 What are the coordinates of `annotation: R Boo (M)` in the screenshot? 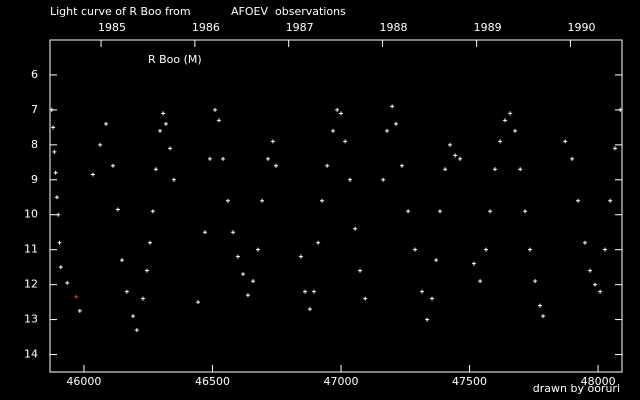 It's located at (175, 59).